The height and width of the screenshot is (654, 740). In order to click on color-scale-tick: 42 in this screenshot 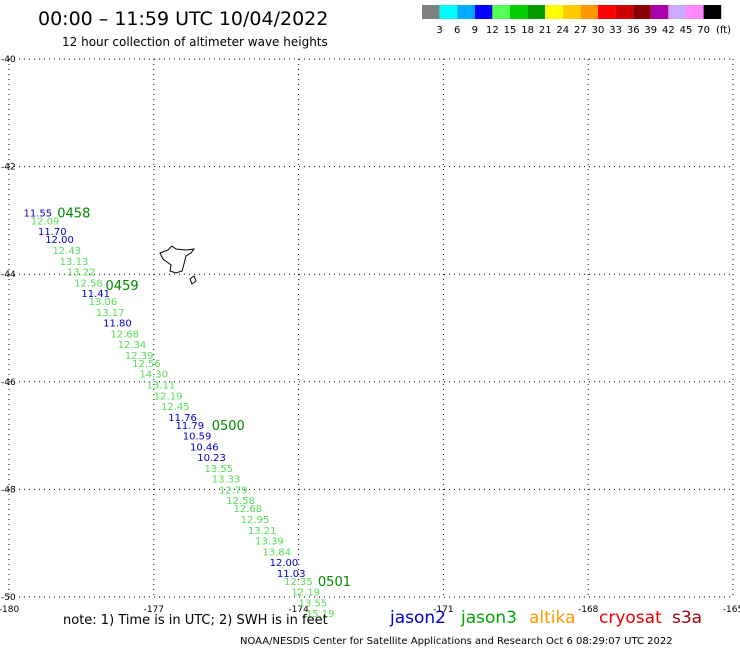, I will do `click(668, 30)`.